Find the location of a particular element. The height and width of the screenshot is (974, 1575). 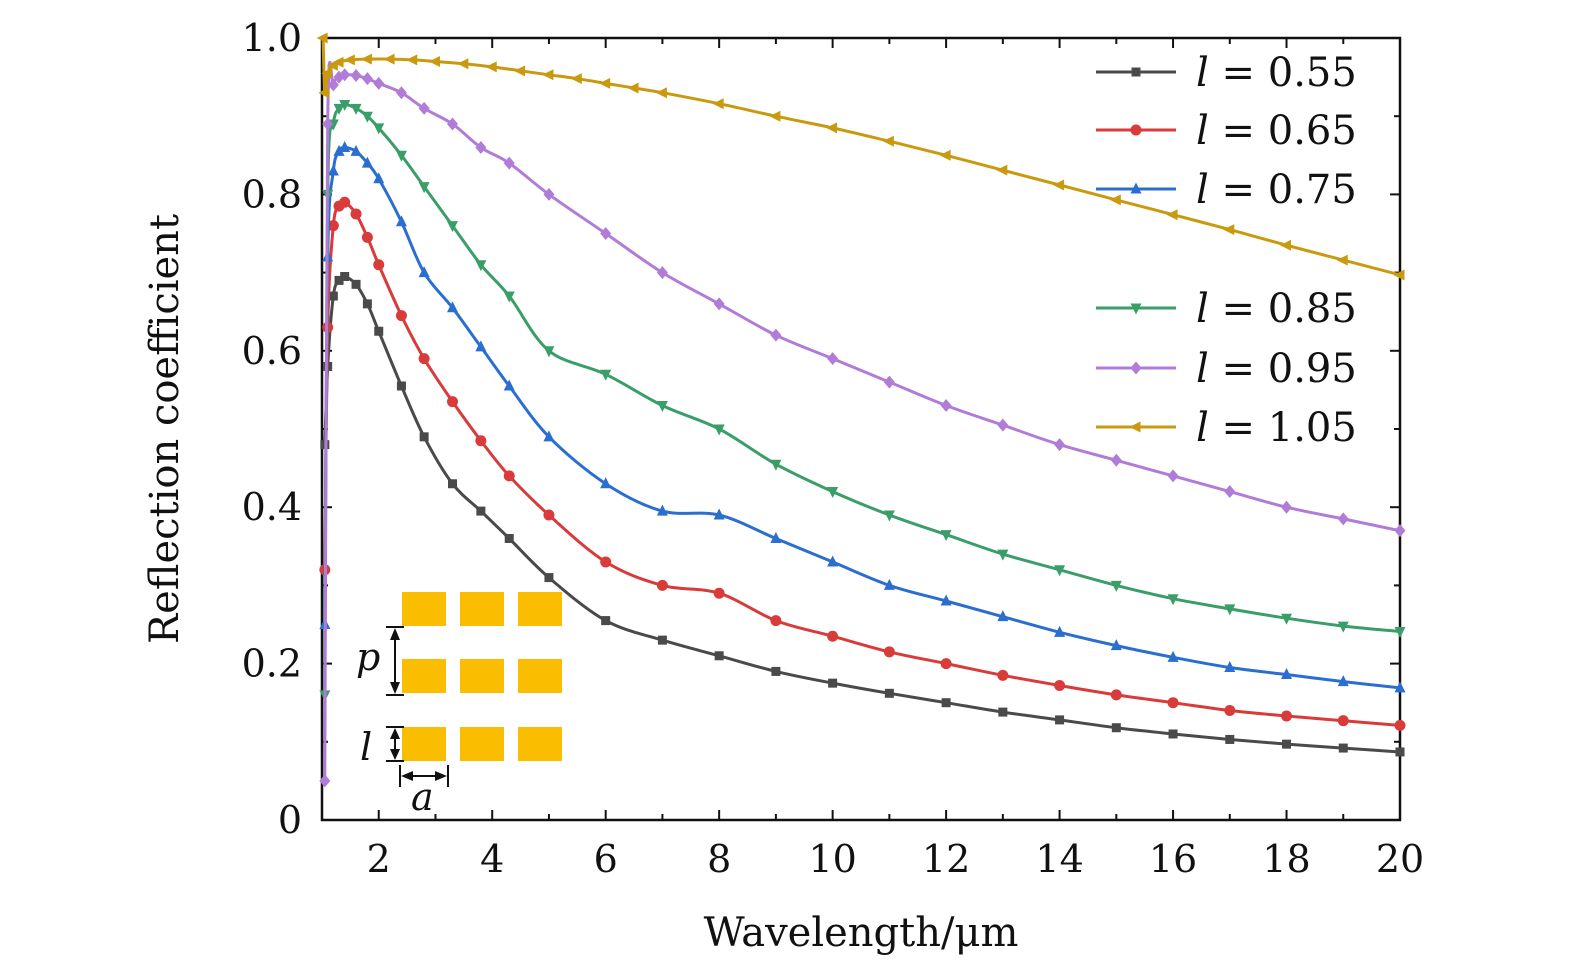

x-tick-label: 18 is located at coordinates (1286, 859).